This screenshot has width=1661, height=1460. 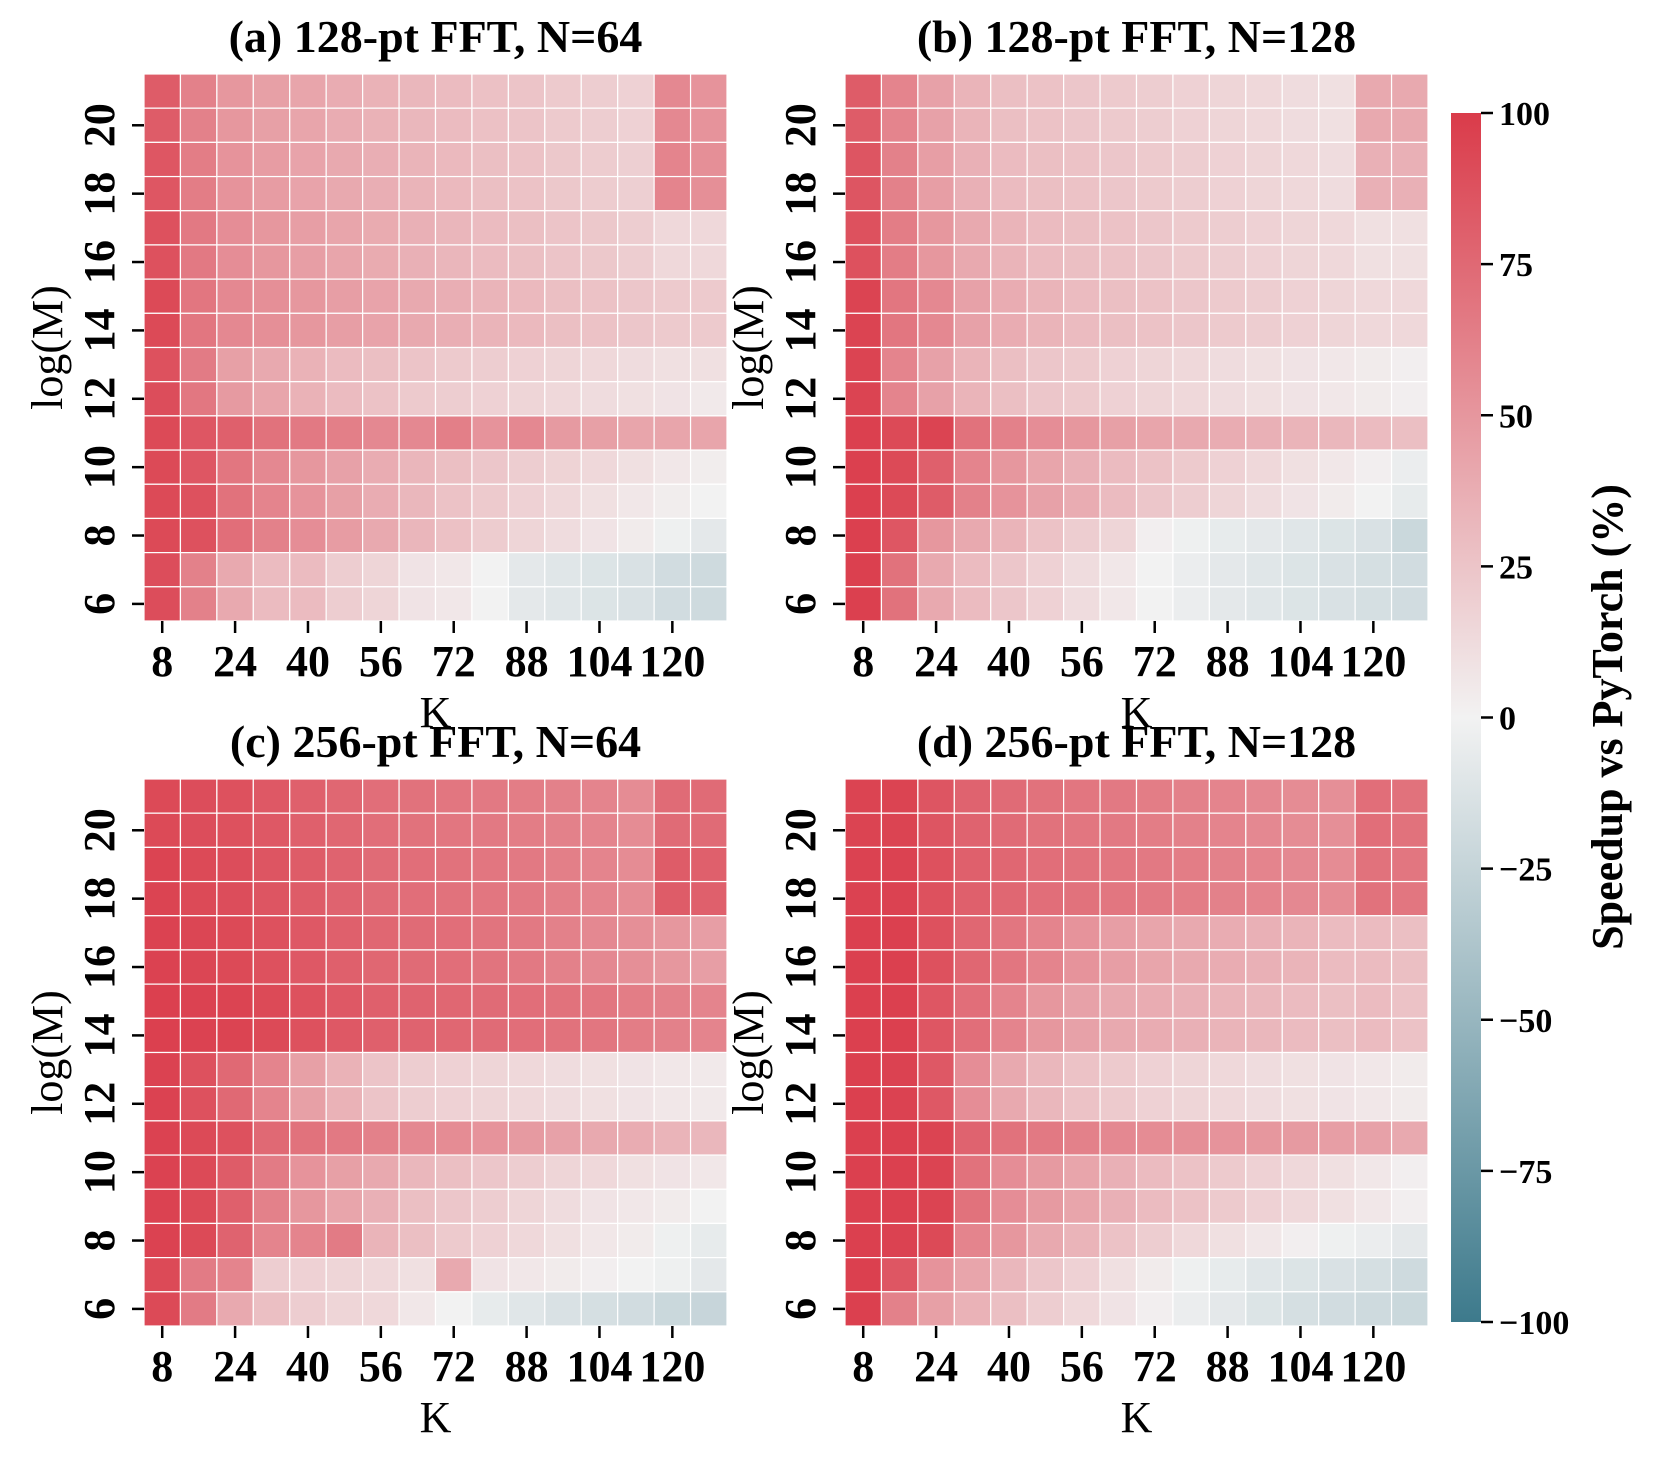 I want to click on x-tick-label: 56, so click(x=381, y=661).